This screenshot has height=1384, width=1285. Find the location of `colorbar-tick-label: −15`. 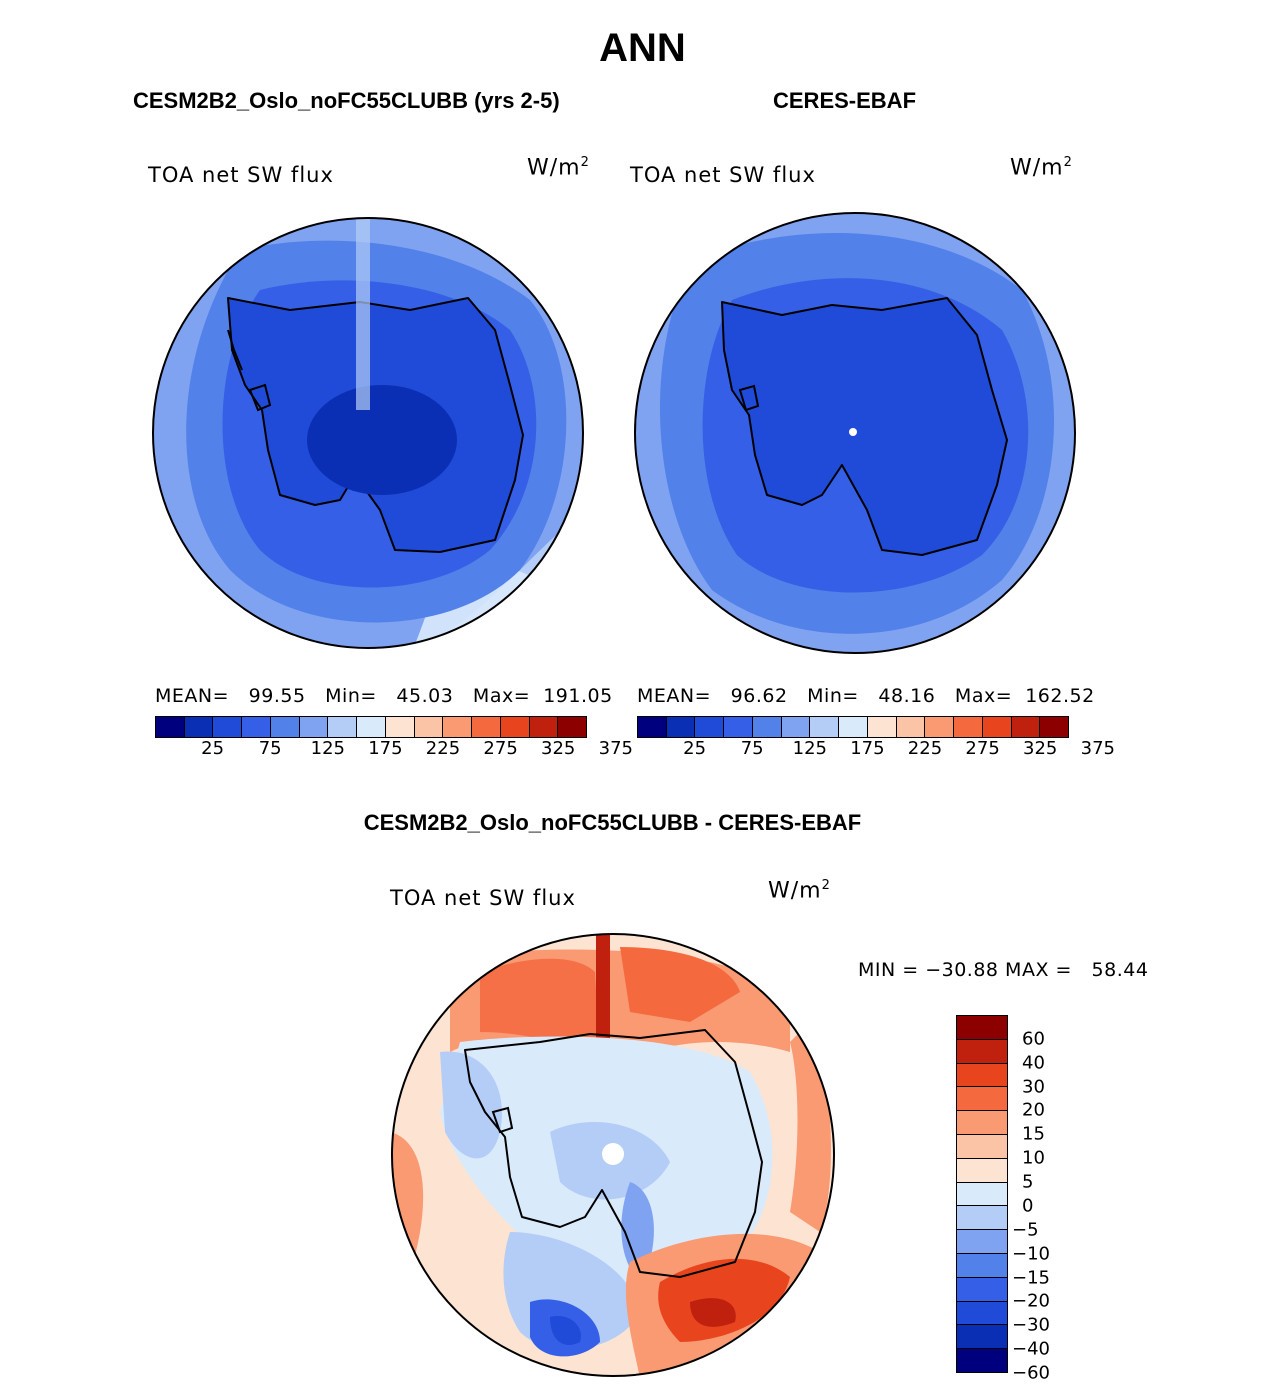

colorbar-tick-label: −15 is located at coordinates (1031, 1278).